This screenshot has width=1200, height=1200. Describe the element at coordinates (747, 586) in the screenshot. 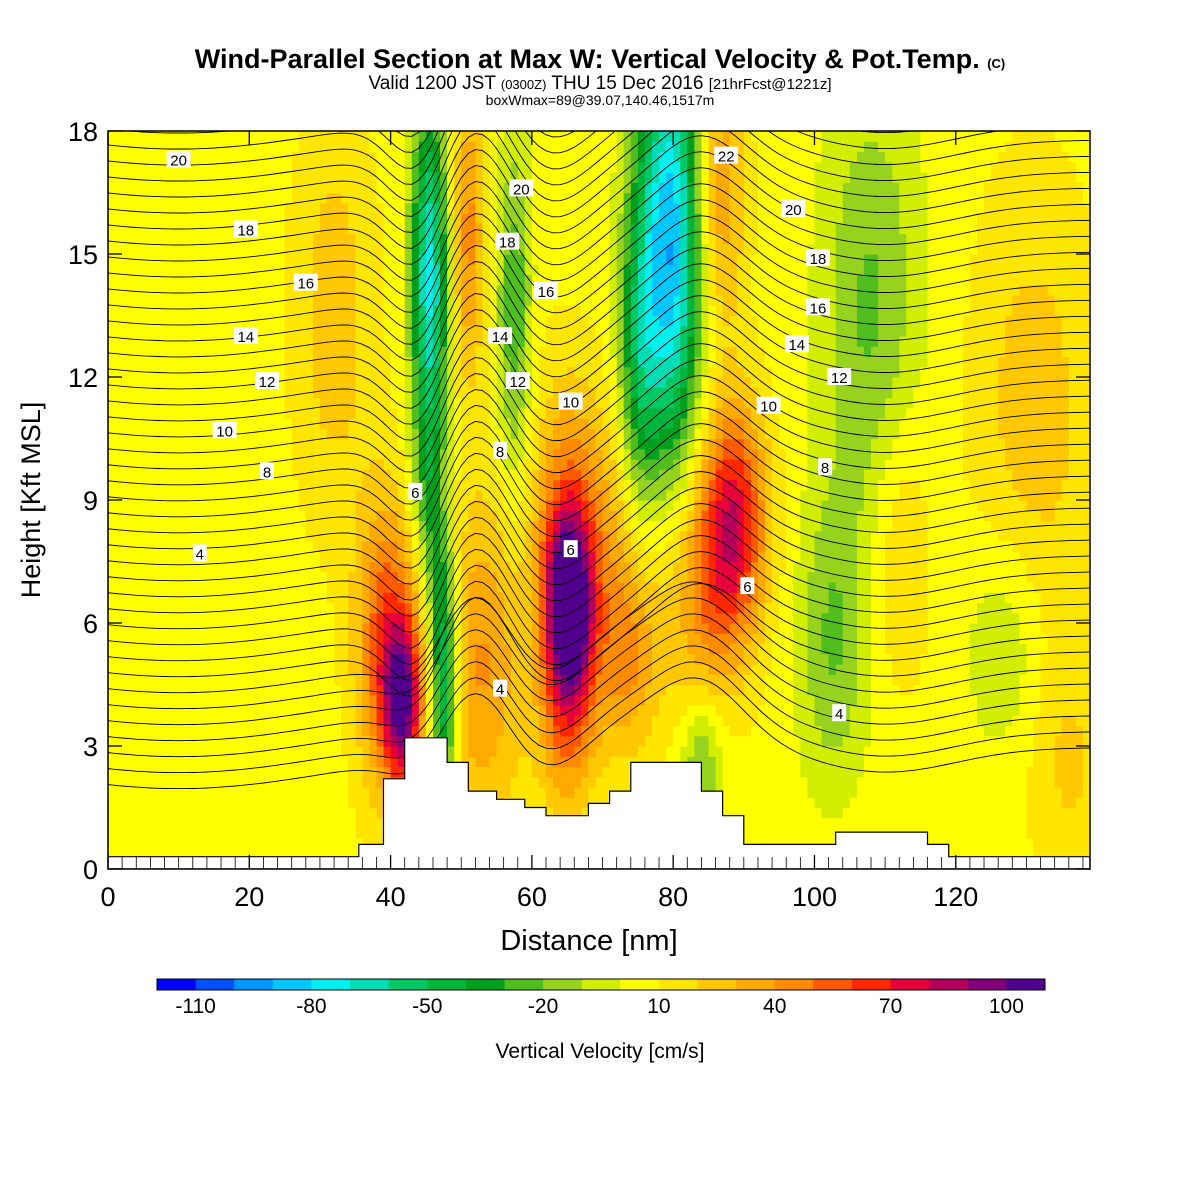

I see `isentrope-label-box` at that location.